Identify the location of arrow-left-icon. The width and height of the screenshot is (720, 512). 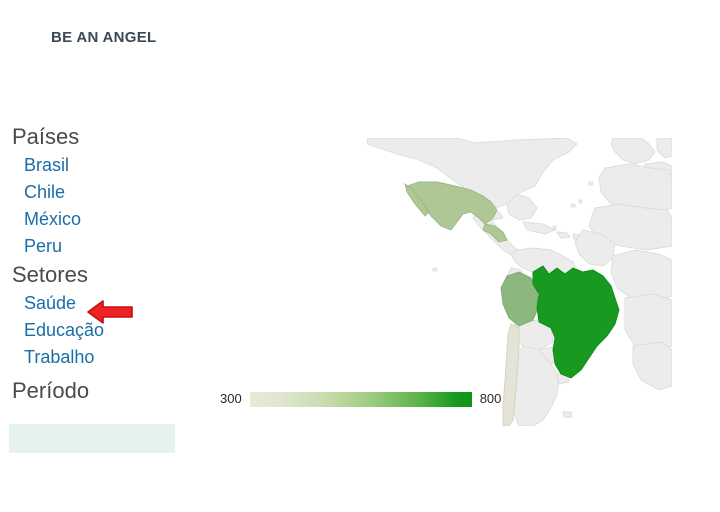
(110, 312).